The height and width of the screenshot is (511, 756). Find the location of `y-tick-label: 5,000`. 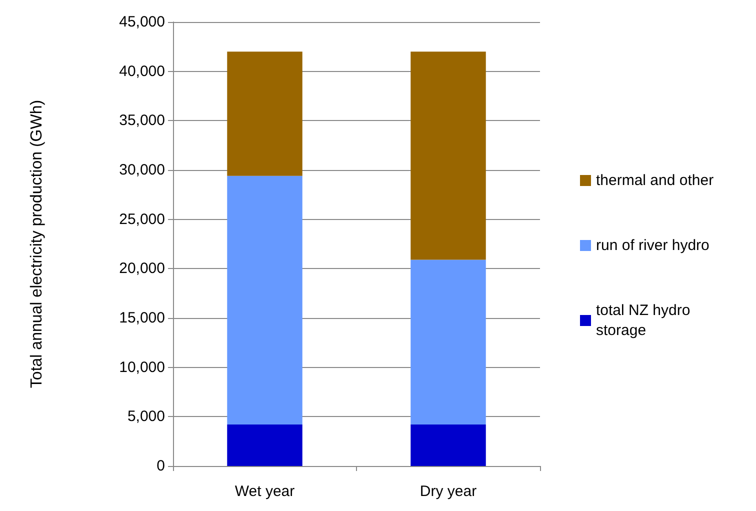

y-tick-label: 5,000 is located at coordinates (146, 417).